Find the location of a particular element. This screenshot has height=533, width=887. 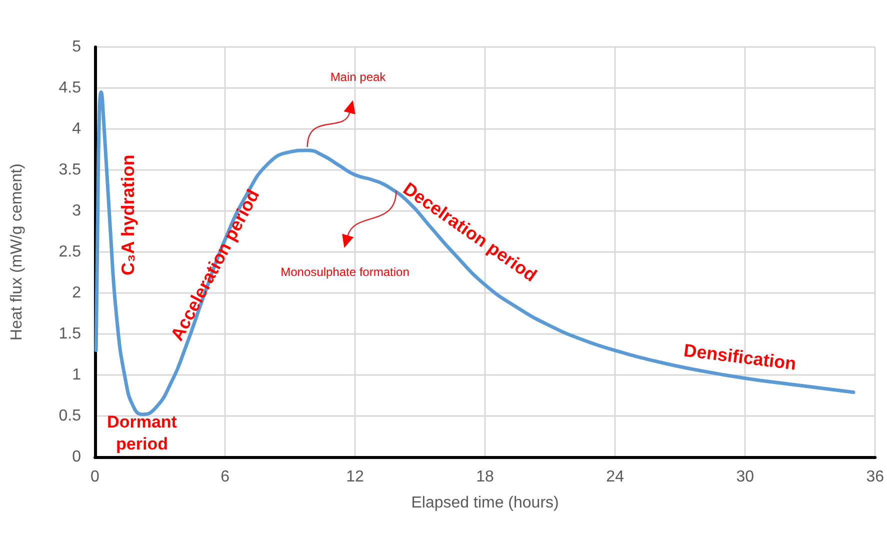

annotation: C₃A hydration is located at coordinates (128, 215).